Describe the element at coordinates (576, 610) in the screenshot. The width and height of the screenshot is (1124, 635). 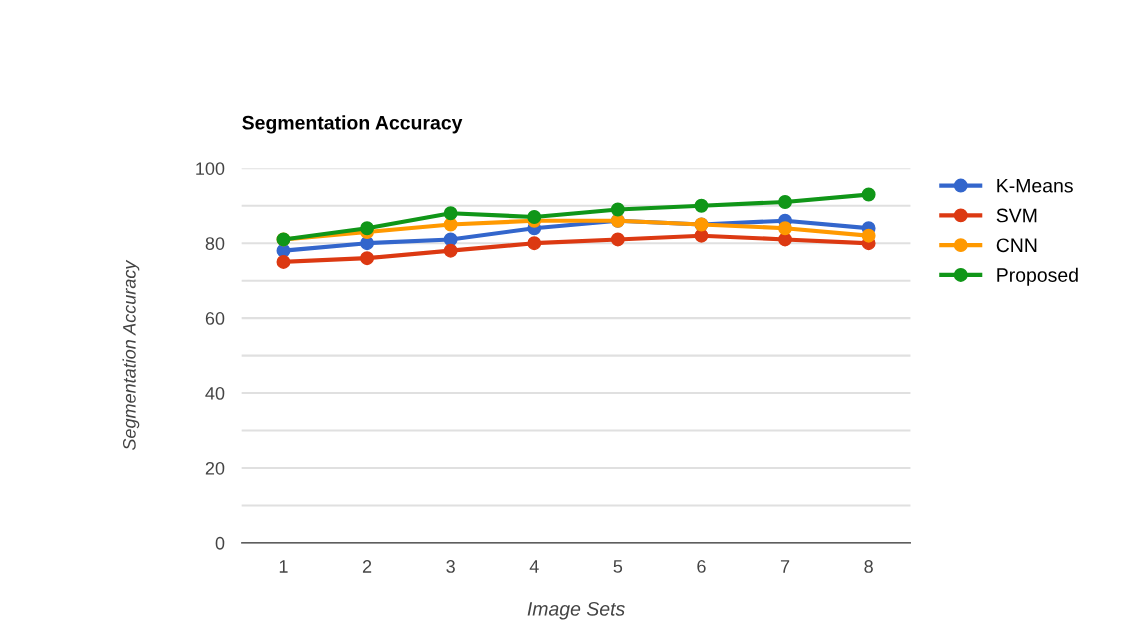
I see `x-axis-title: Image Sets` at that location.